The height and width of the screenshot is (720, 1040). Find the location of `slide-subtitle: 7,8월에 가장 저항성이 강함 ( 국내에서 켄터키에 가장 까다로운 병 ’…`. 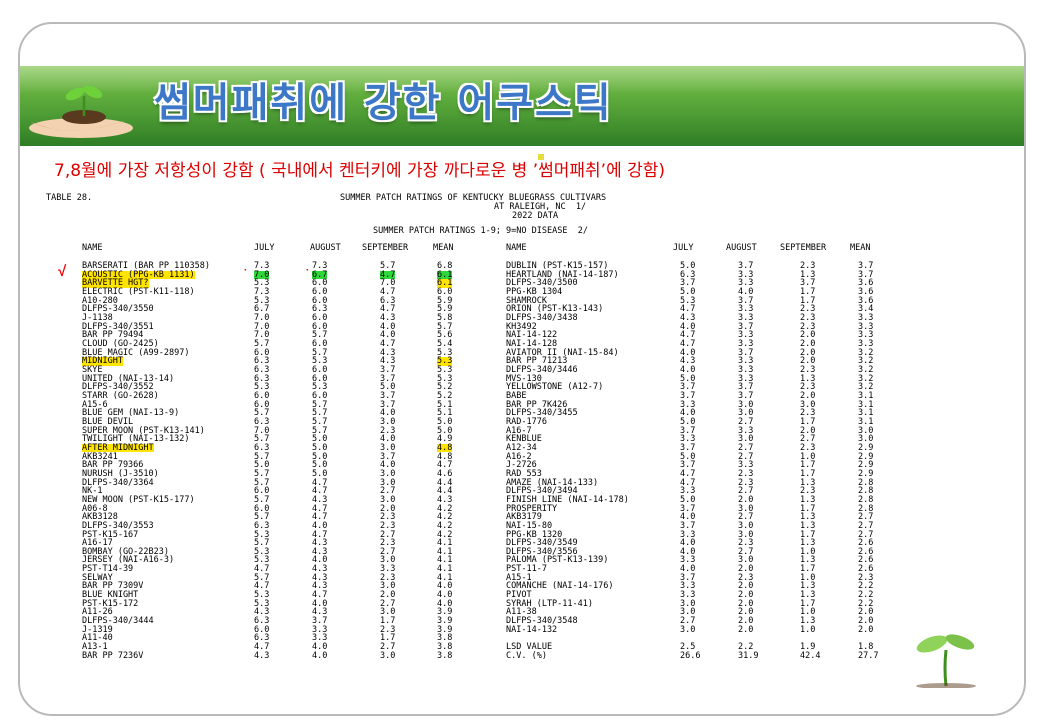

slide-subtitle: 7,8월에 가장 저항성이 강함 ( 국내에서 켄터키에 가장 까다로운 병 ’… is located at coordinates (359, 167).